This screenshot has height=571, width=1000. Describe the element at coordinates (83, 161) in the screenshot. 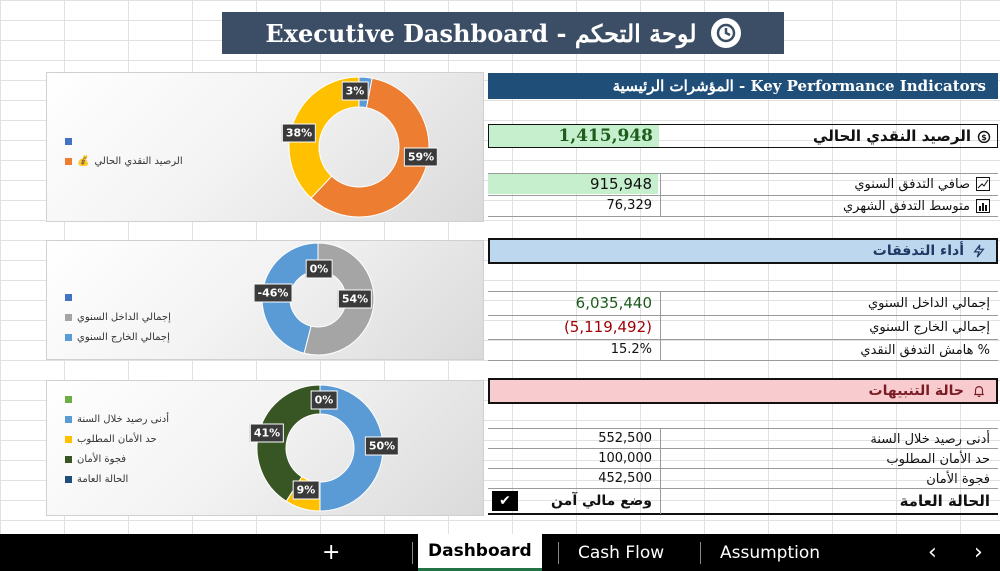

I see `money-bag-icon: 💰` at that location.